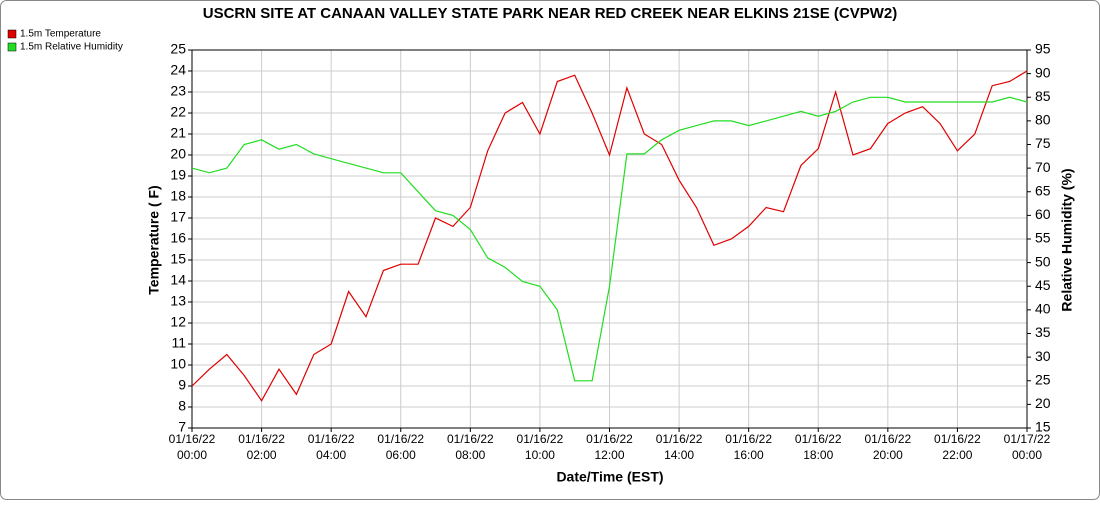  What do you see at coordinates (178, 238) in the screenshot?
I see `y-tick-label: 16` at bounding box center [178, 238].